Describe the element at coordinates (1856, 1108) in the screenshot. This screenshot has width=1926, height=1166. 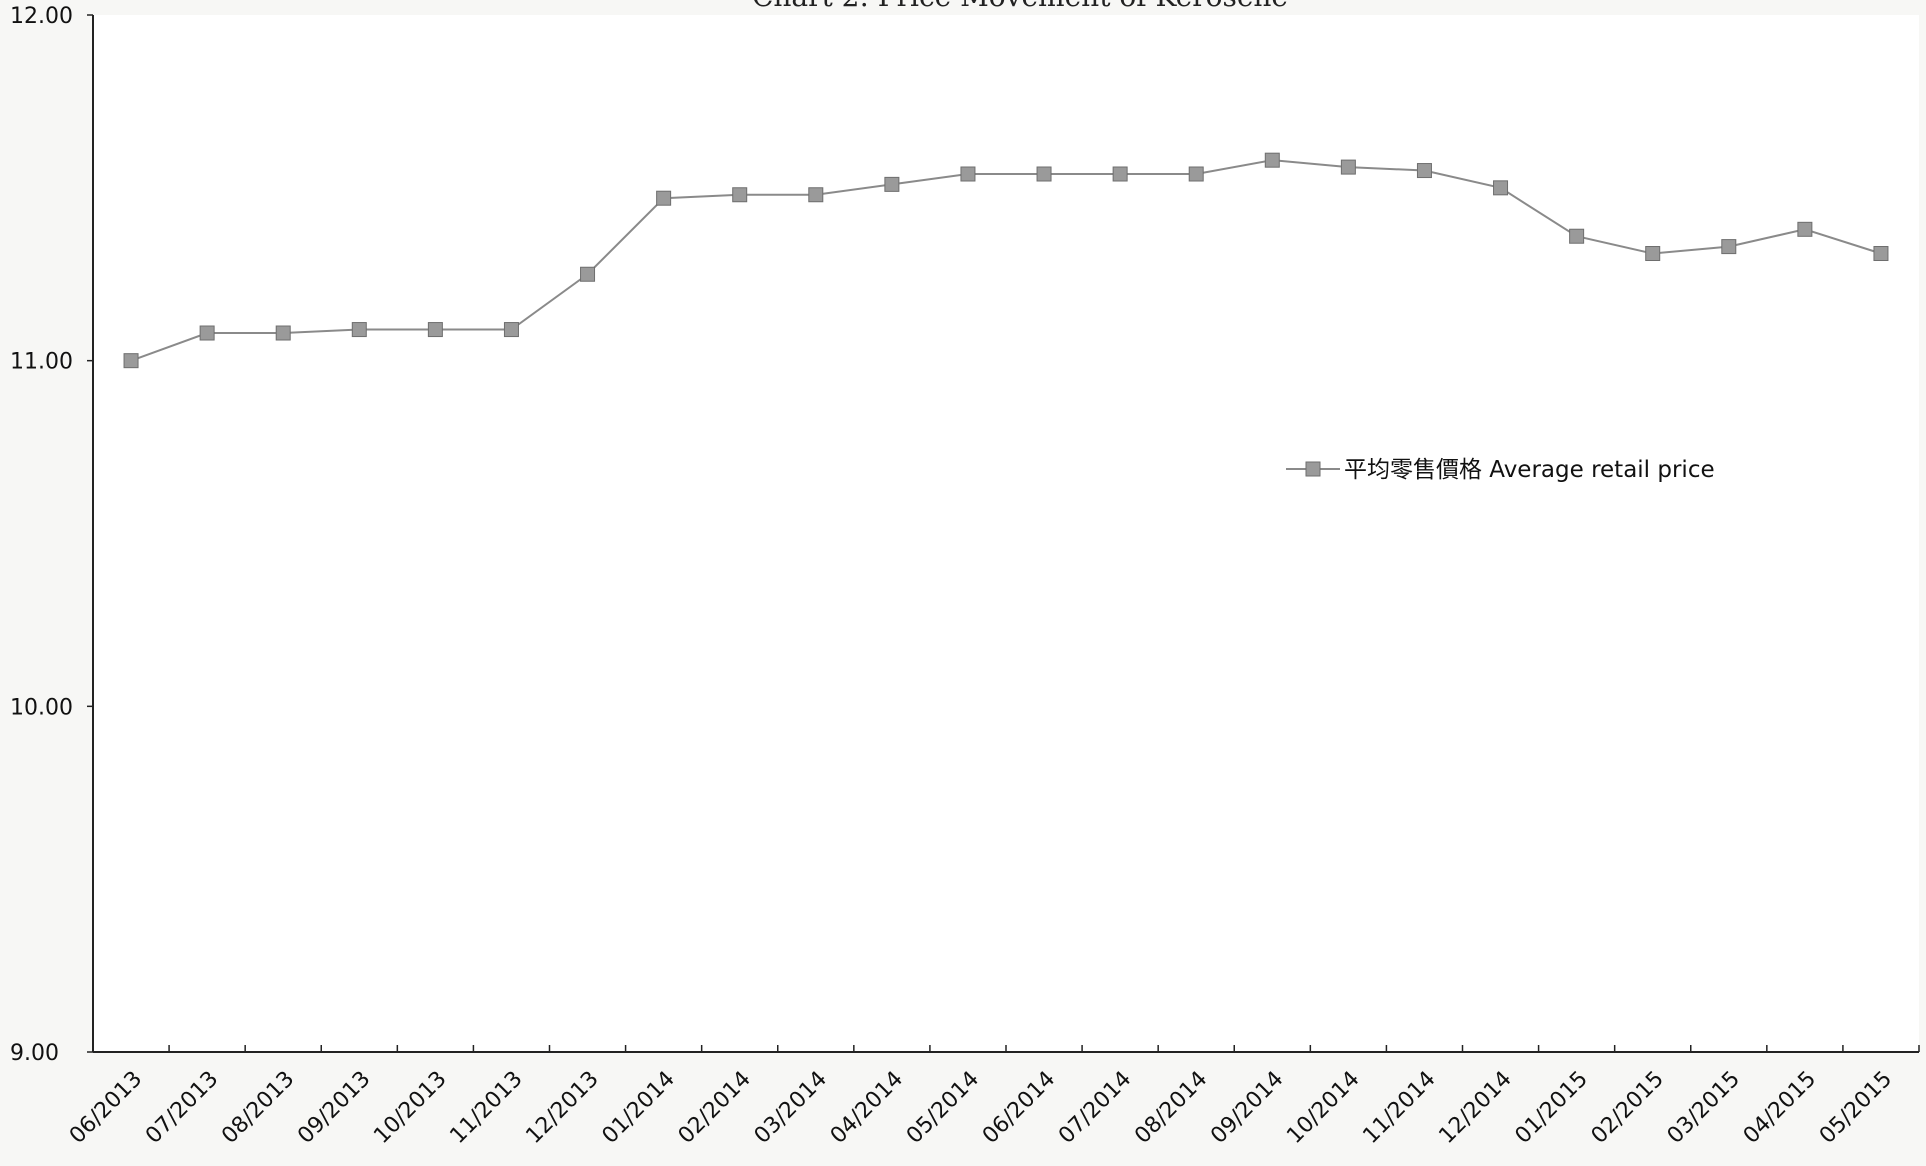
I see `x-tick-label: 05/2015` at that location.